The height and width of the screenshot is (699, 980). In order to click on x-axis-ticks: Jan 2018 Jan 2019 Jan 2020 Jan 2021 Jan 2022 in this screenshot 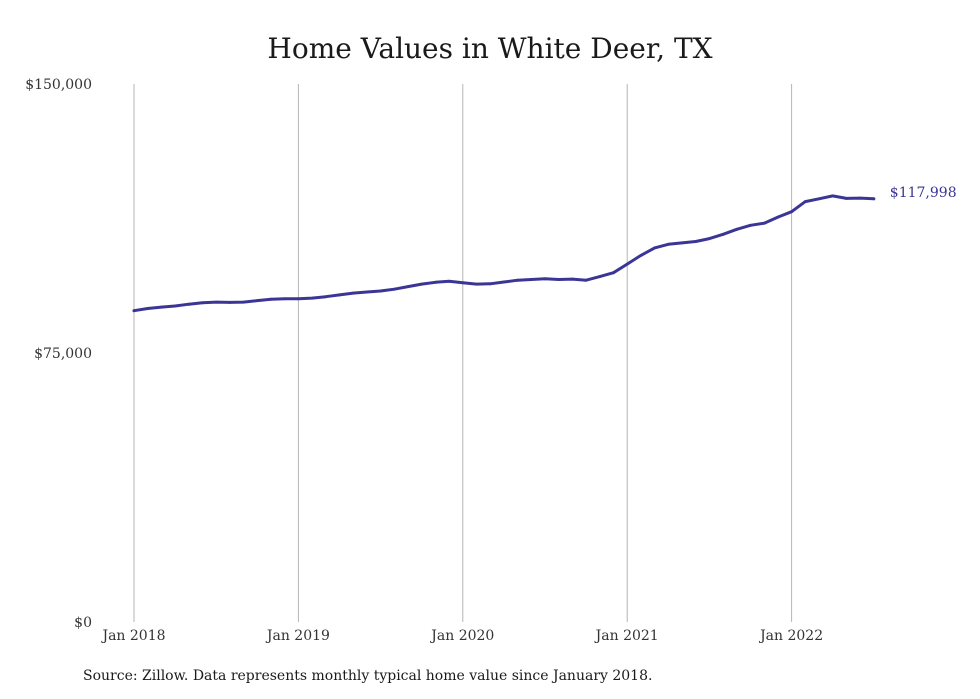, I will do `click(461, 636)`.